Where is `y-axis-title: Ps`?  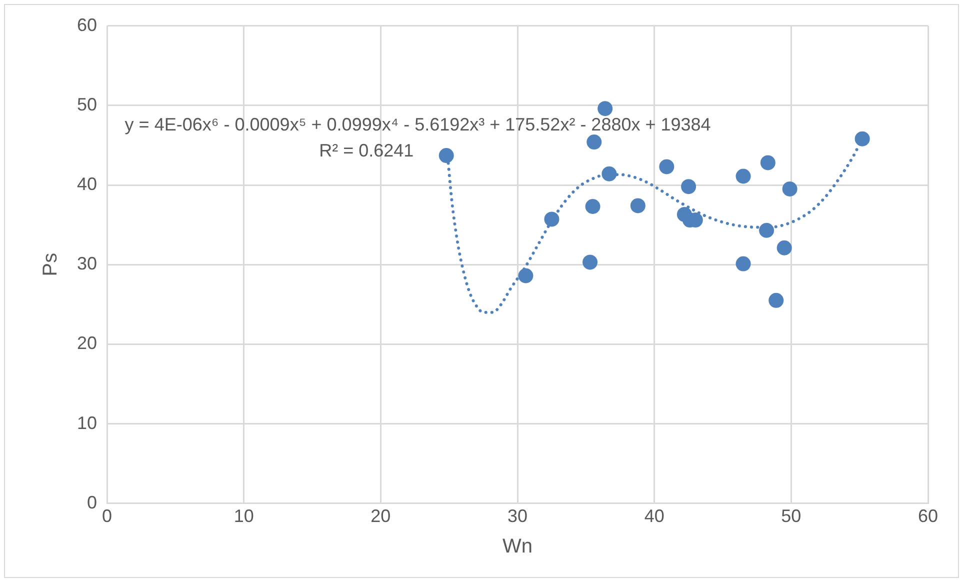
y-axis-title: Ps is located at coordinates (51, 264).